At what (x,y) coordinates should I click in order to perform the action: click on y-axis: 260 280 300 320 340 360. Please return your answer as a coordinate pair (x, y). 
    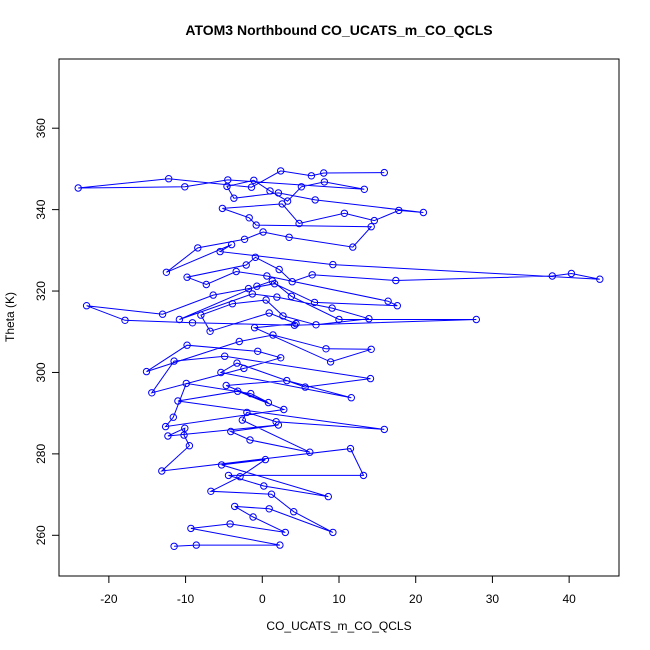
    Looking at the image, I should click on (47, 331).